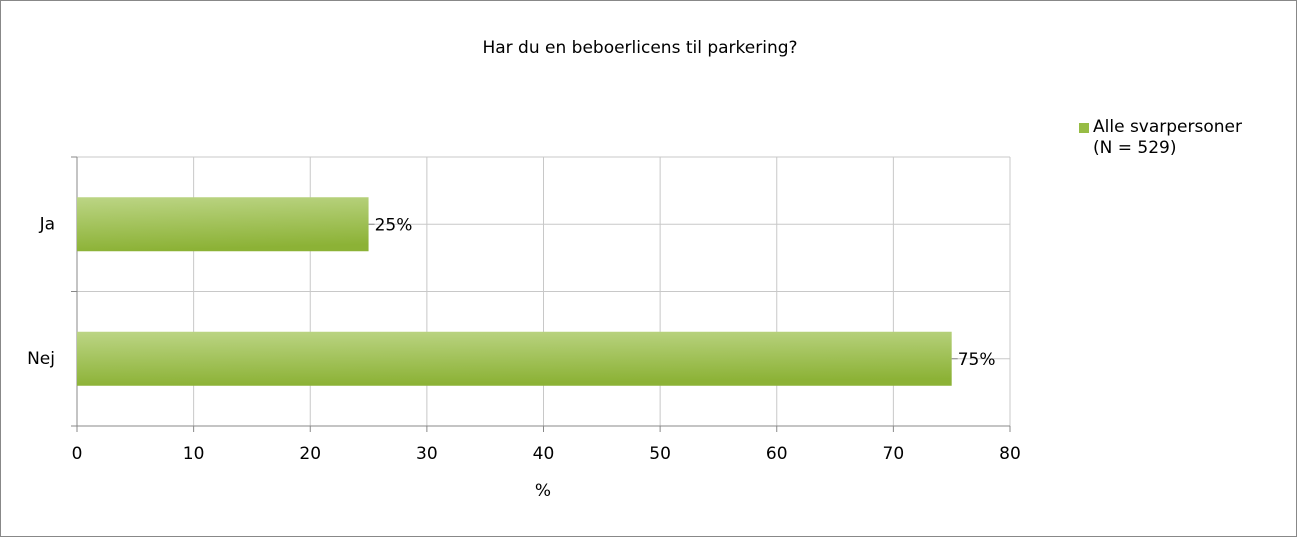 This screenshot has width=1298, height=538. What do you see at coordinates (47, 224) in the screenshot?
I see `y-tick-label: Ja` at bounding box center [47, 224].